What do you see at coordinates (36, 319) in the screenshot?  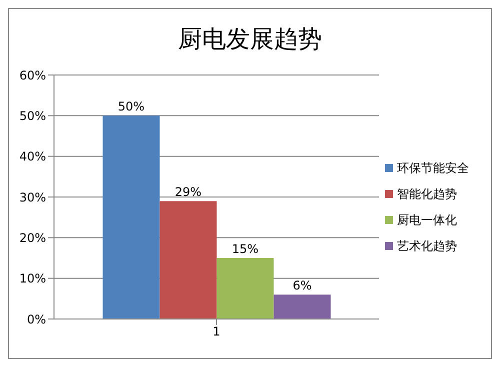 I see `y-tick-label: 0%` at bounding box center [36, 319].